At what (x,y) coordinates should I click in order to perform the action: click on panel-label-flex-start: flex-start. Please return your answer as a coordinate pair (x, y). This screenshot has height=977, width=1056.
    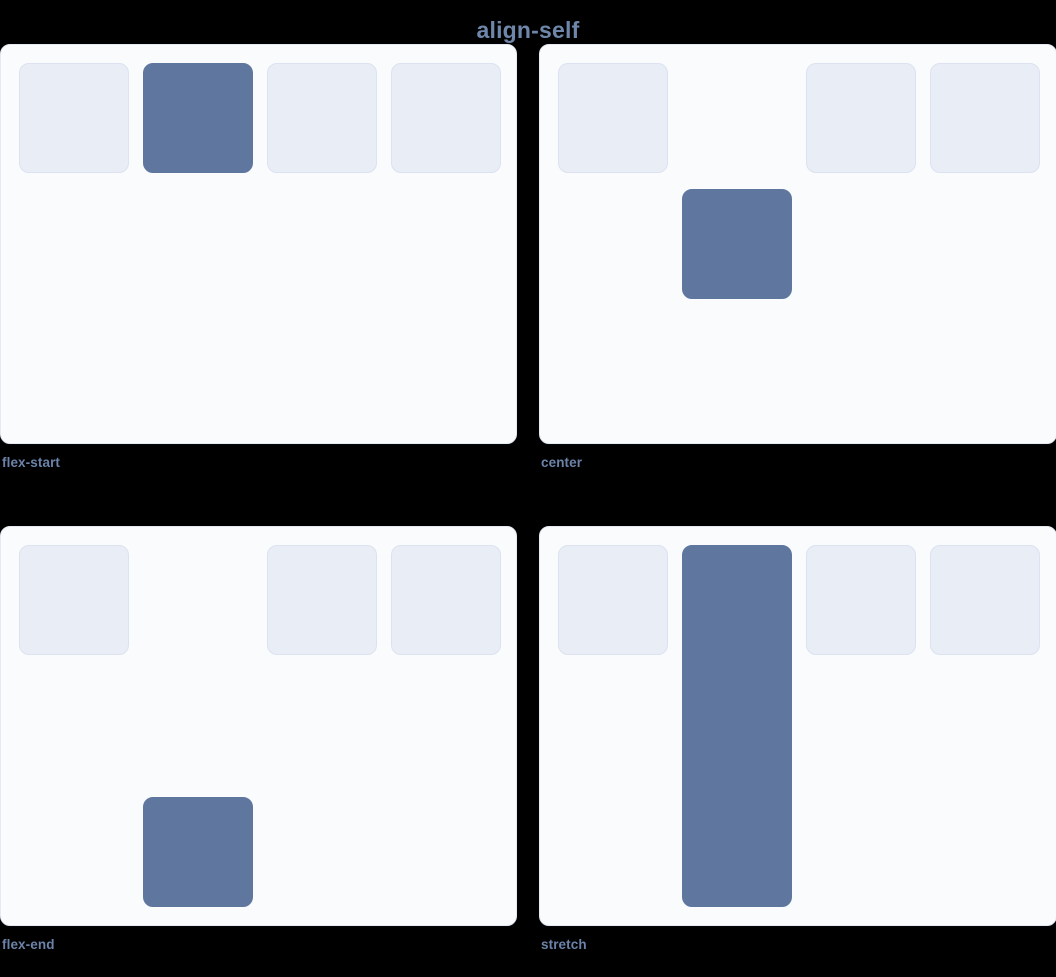
    Looking at the image, I should click on (31, 462).